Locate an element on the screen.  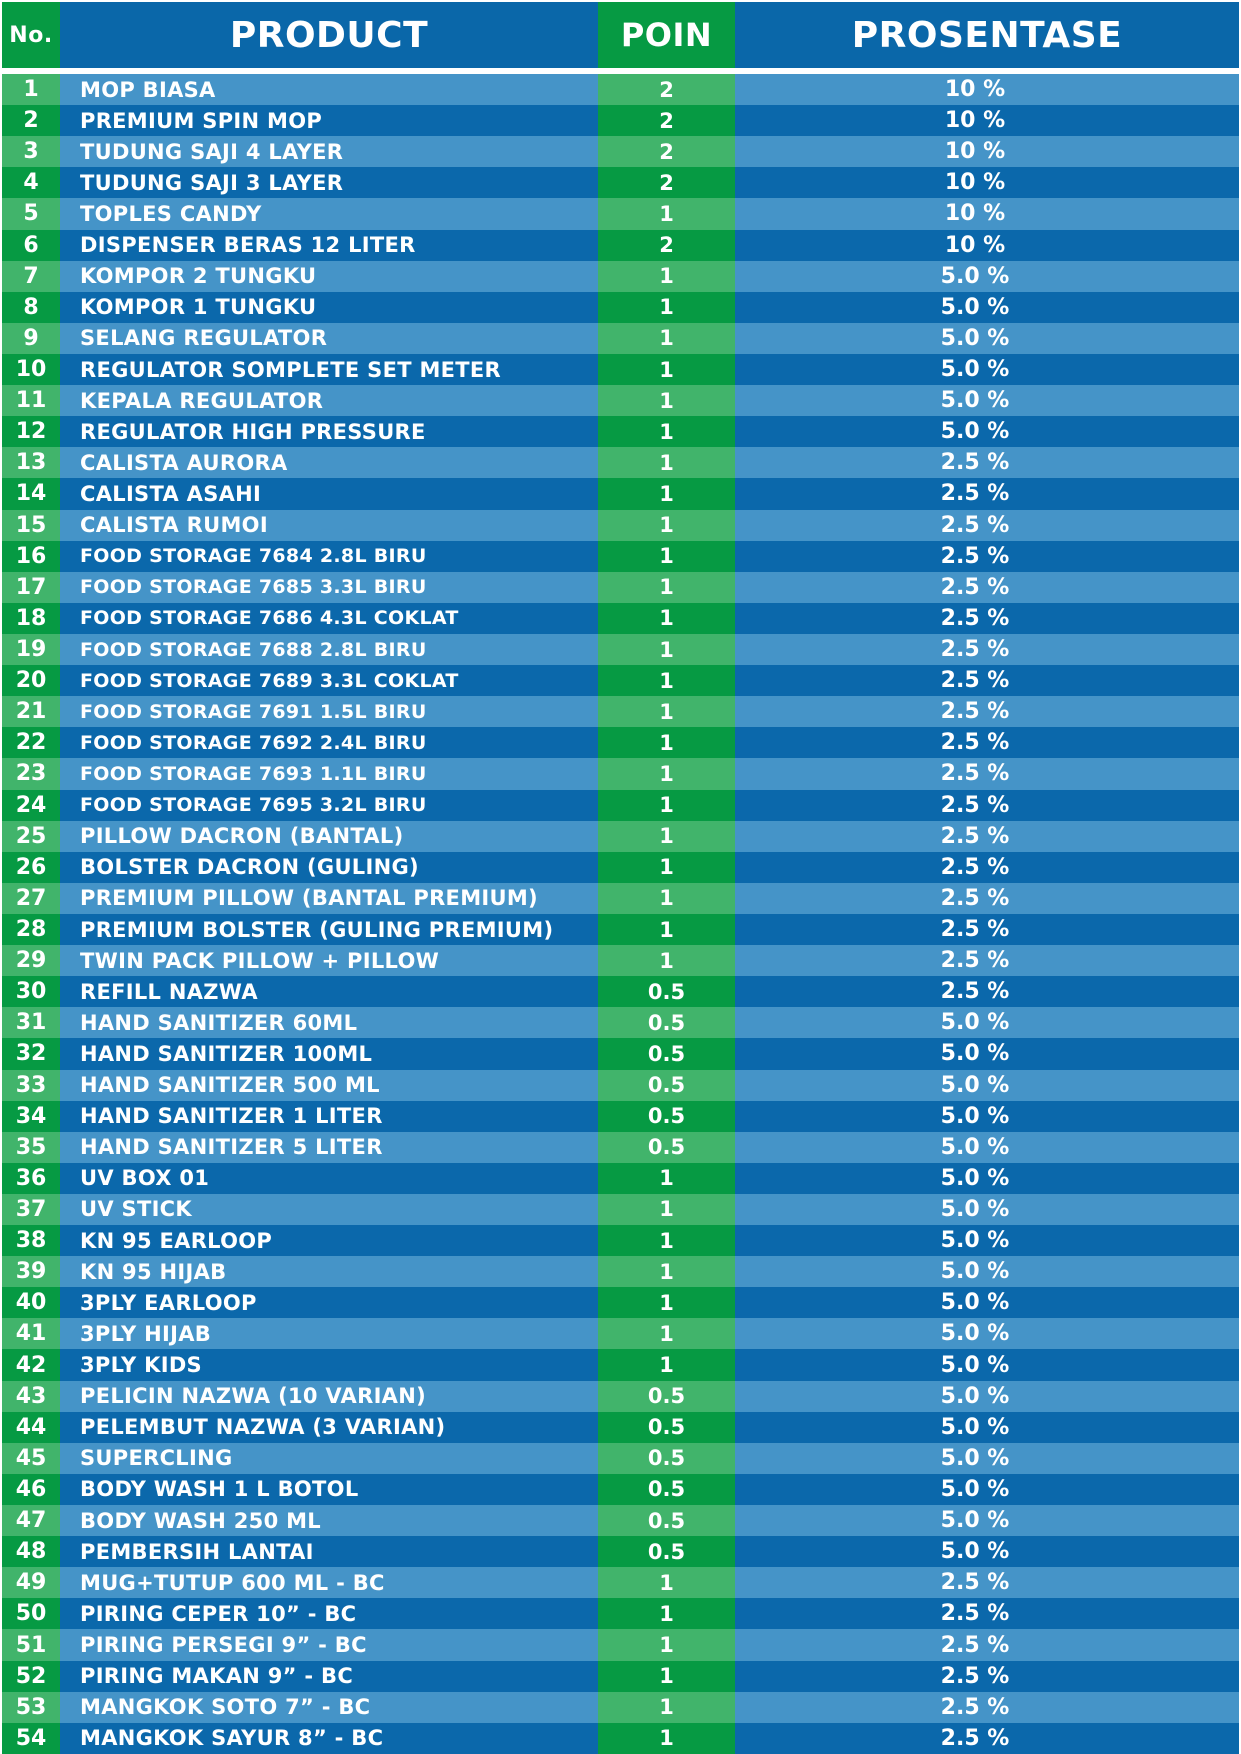
table-row: 31 HAND SANITIZER 60ML 0.5 5.0 % is located at coordinates (620, 1023).